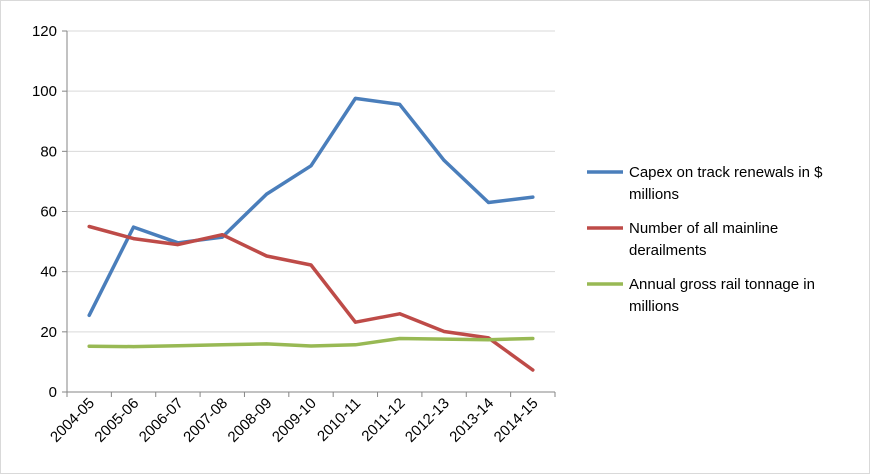 The image size is (870, 474). What do you see at coordinates (726, 172) in the screenshot?
I see `legend-label-1: Capex on track renewals in $` at bounding box center [726, 172].